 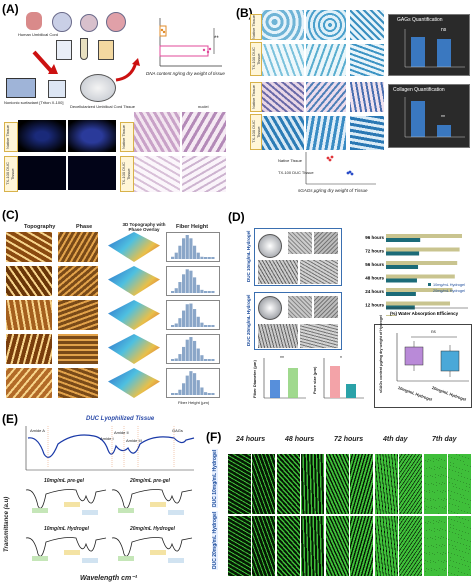 I want to click on panel-a-label: (A), so click(x=10, y=9).